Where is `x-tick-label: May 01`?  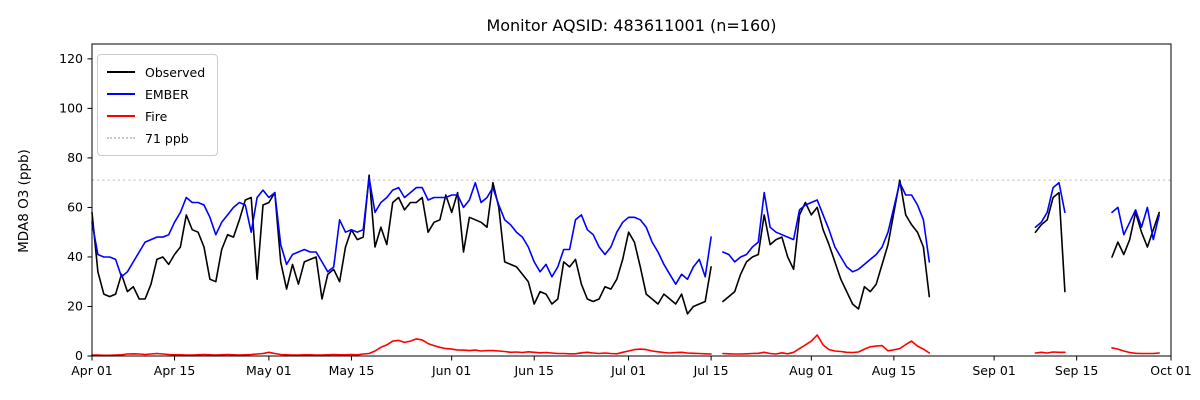 x-tick-label: May 01 is located at coordinates (269, 370).